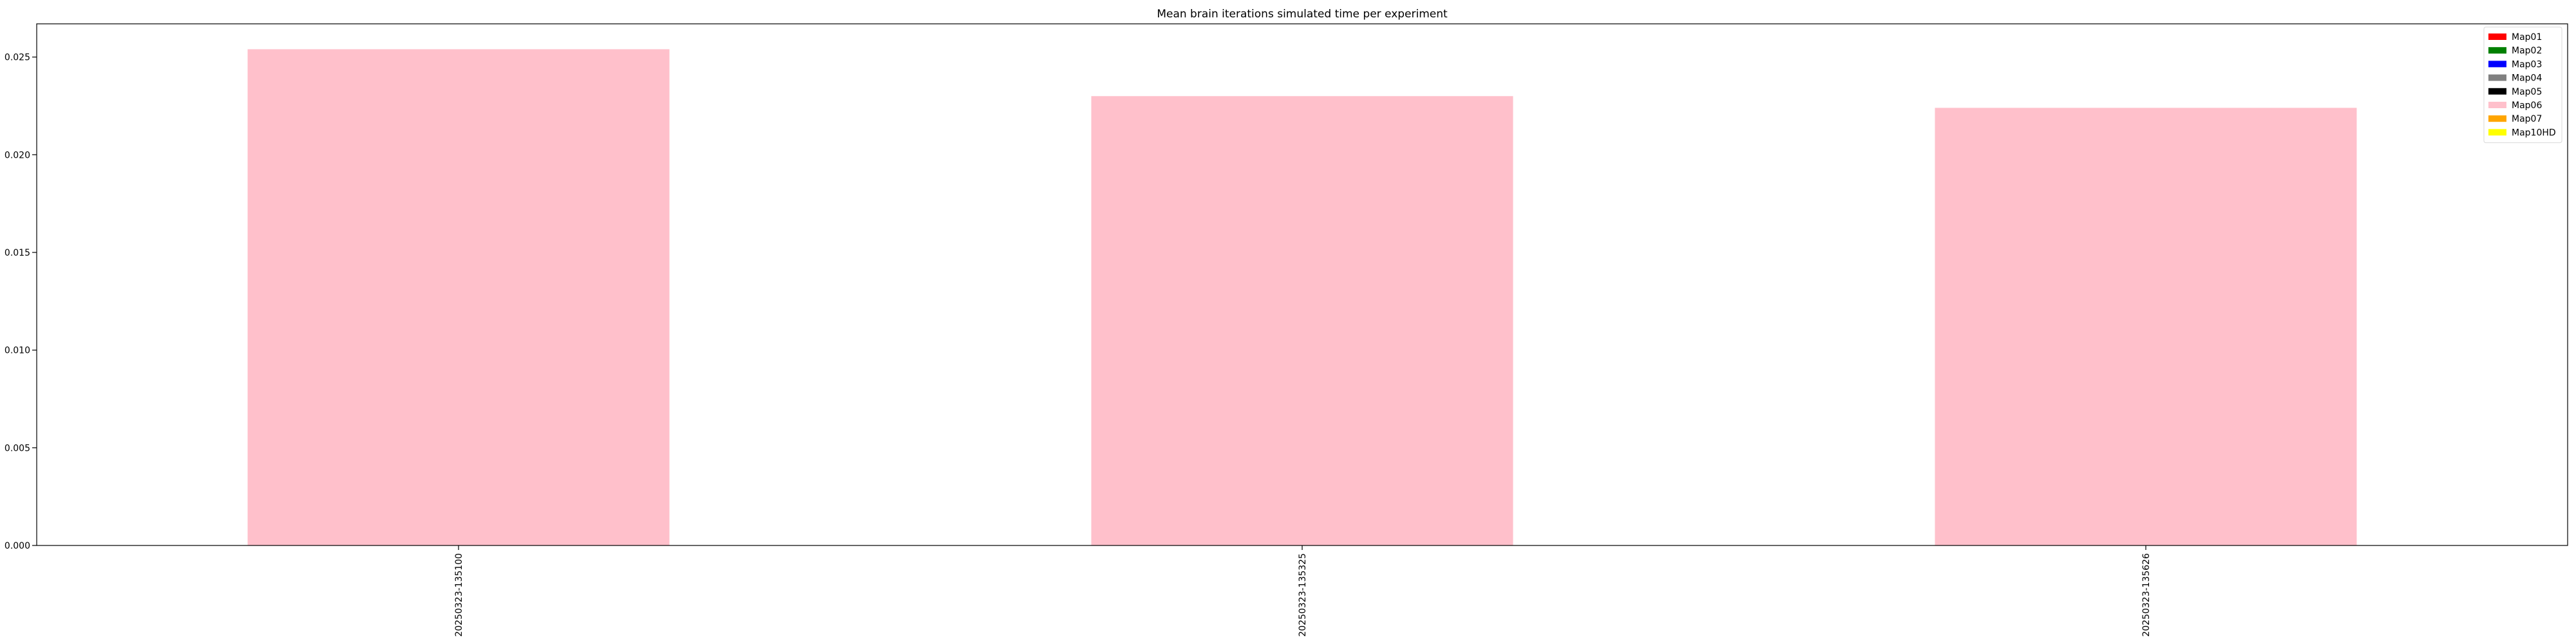  What do you see at coordinates (2497, 119) in the screenshot?
I see `legend-swatch-map07` at bounding box center [2497, 119].